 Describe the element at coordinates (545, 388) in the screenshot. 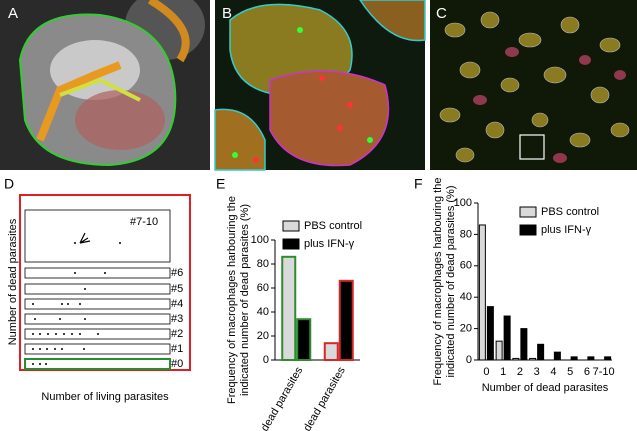

I see `x-axis-label: Number of dead parasites` at that location.